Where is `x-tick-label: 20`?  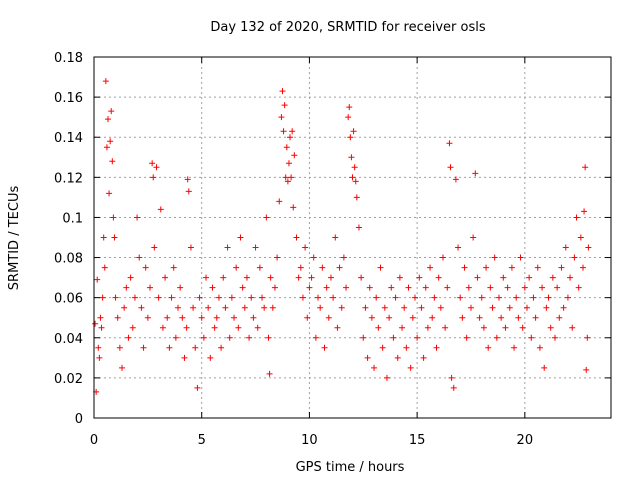
x-tick-label: 20 is located at coordinates (525, 440).